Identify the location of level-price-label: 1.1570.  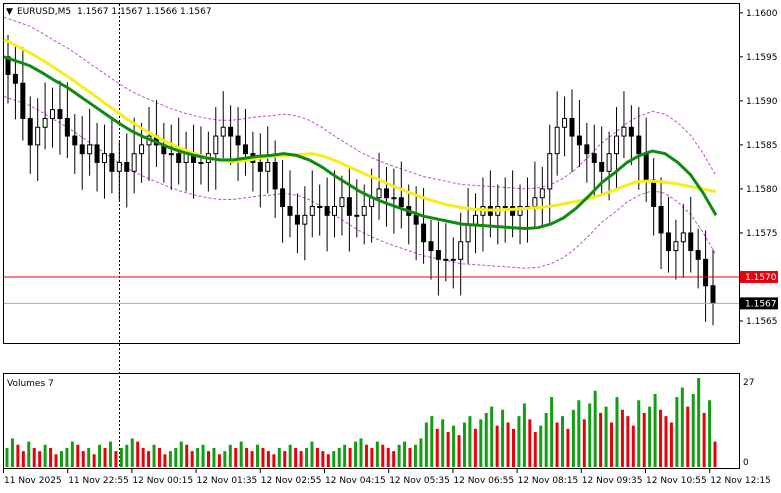
(761, 278).